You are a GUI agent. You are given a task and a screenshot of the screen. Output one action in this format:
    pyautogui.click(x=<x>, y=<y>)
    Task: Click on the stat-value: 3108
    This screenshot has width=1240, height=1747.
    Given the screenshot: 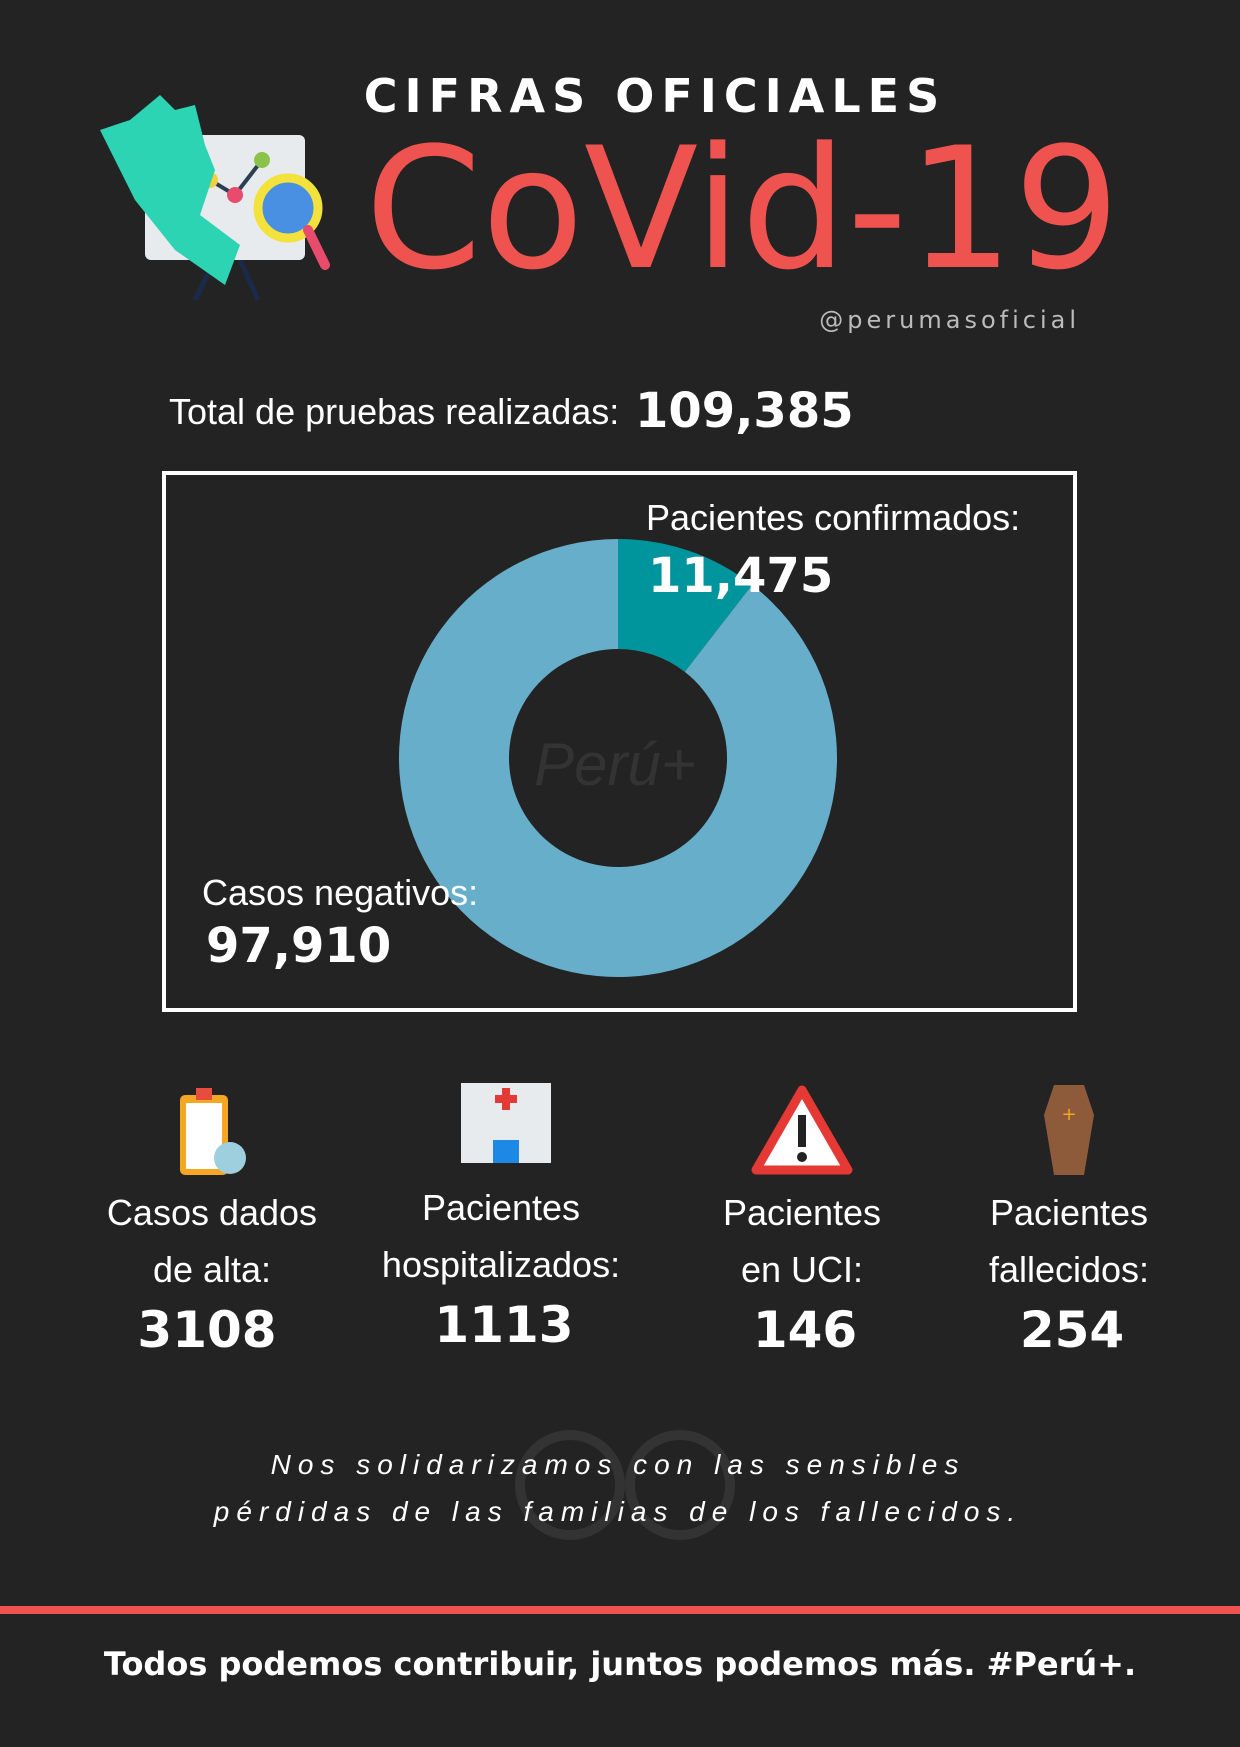 What is the action you would take?
    pyautogui.click(x=206, y=1330)
    